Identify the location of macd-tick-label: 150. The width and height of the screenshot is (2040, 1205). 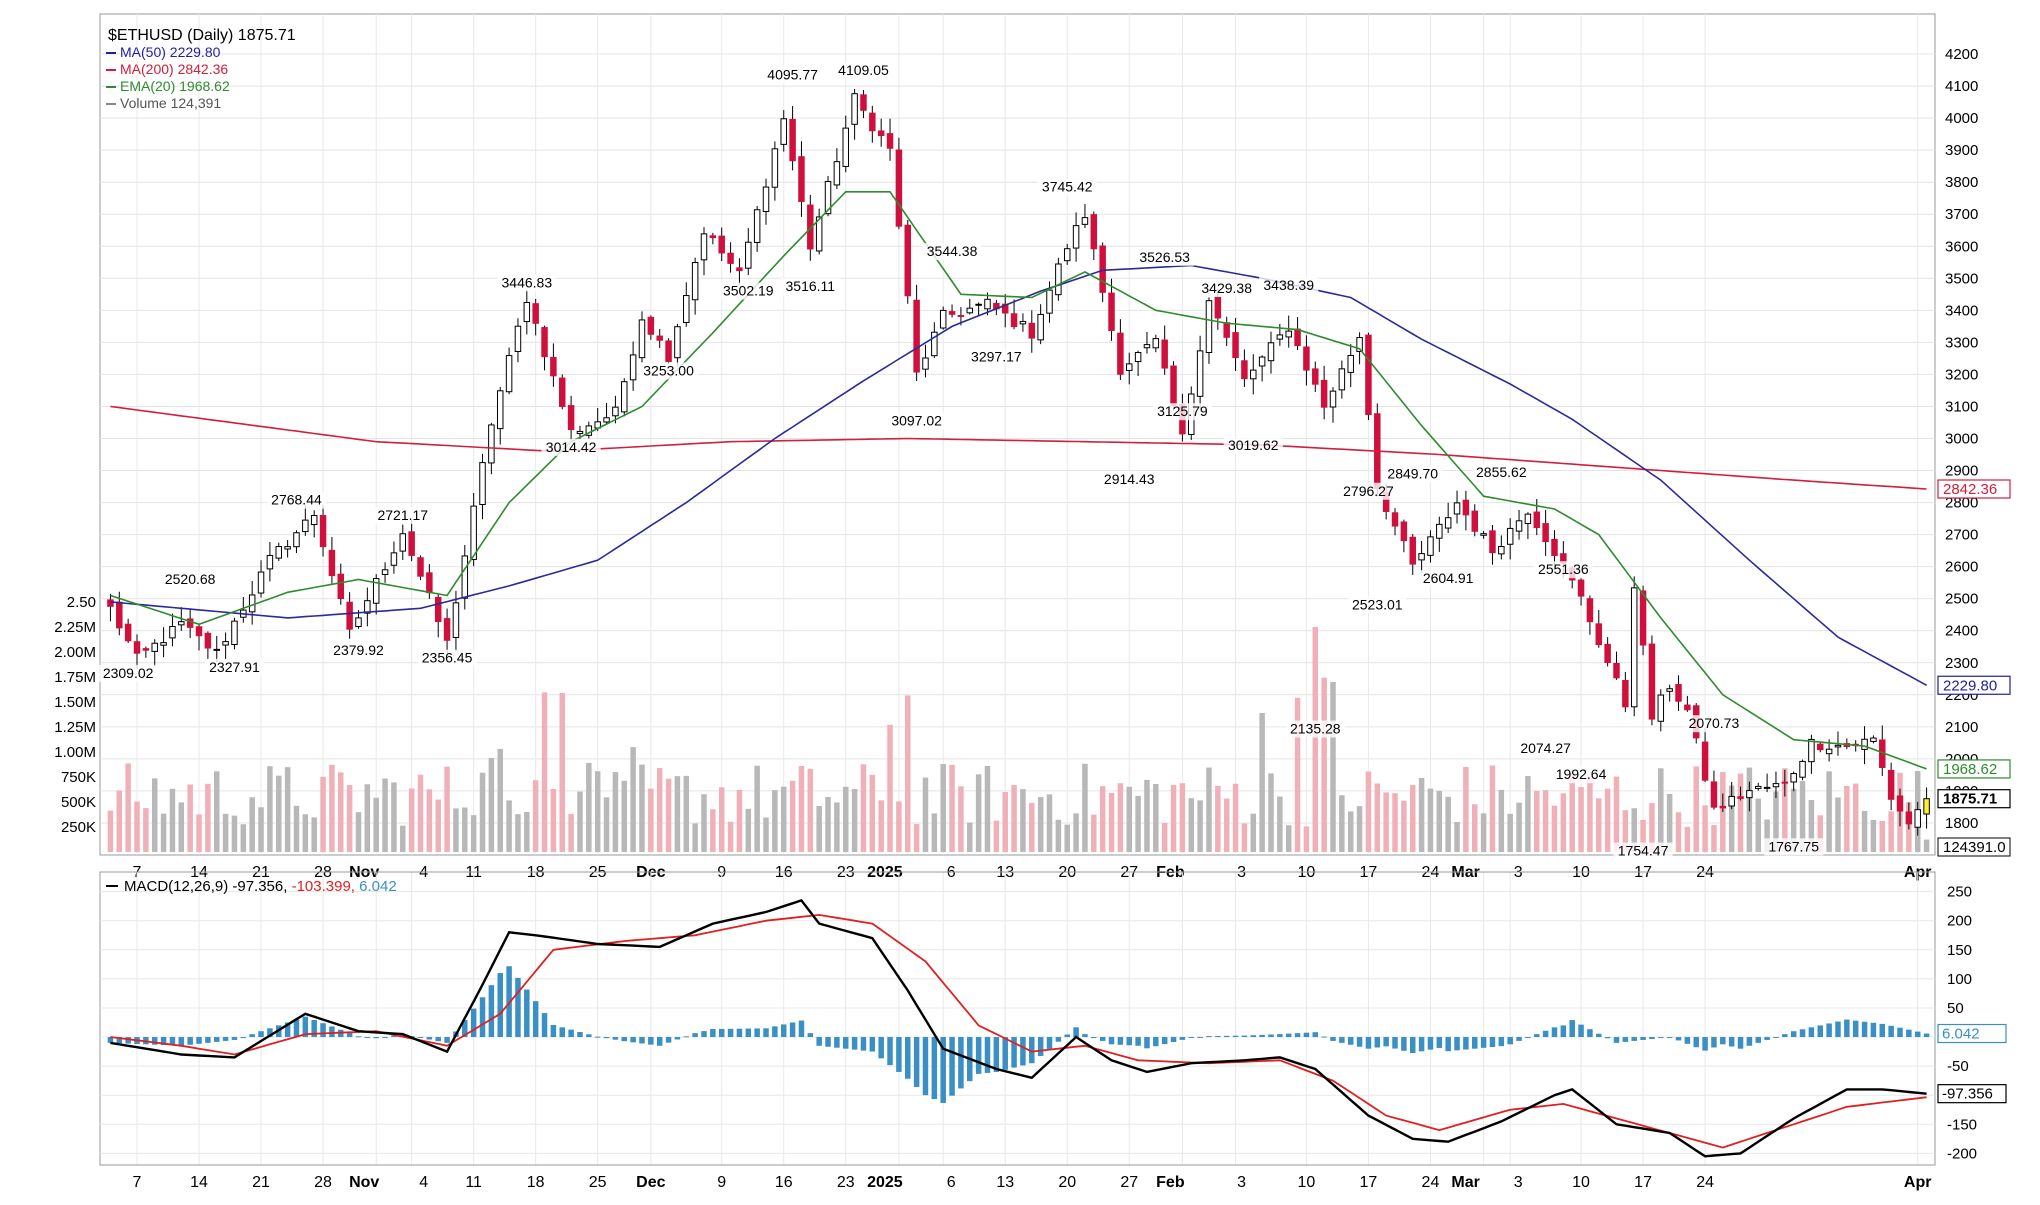
(1959, 950).